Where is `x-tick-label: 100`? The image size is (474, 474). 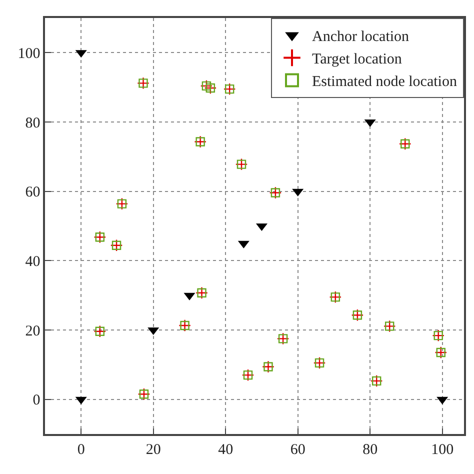 x-tick-label: 100 is located at coordinates (442, 450).